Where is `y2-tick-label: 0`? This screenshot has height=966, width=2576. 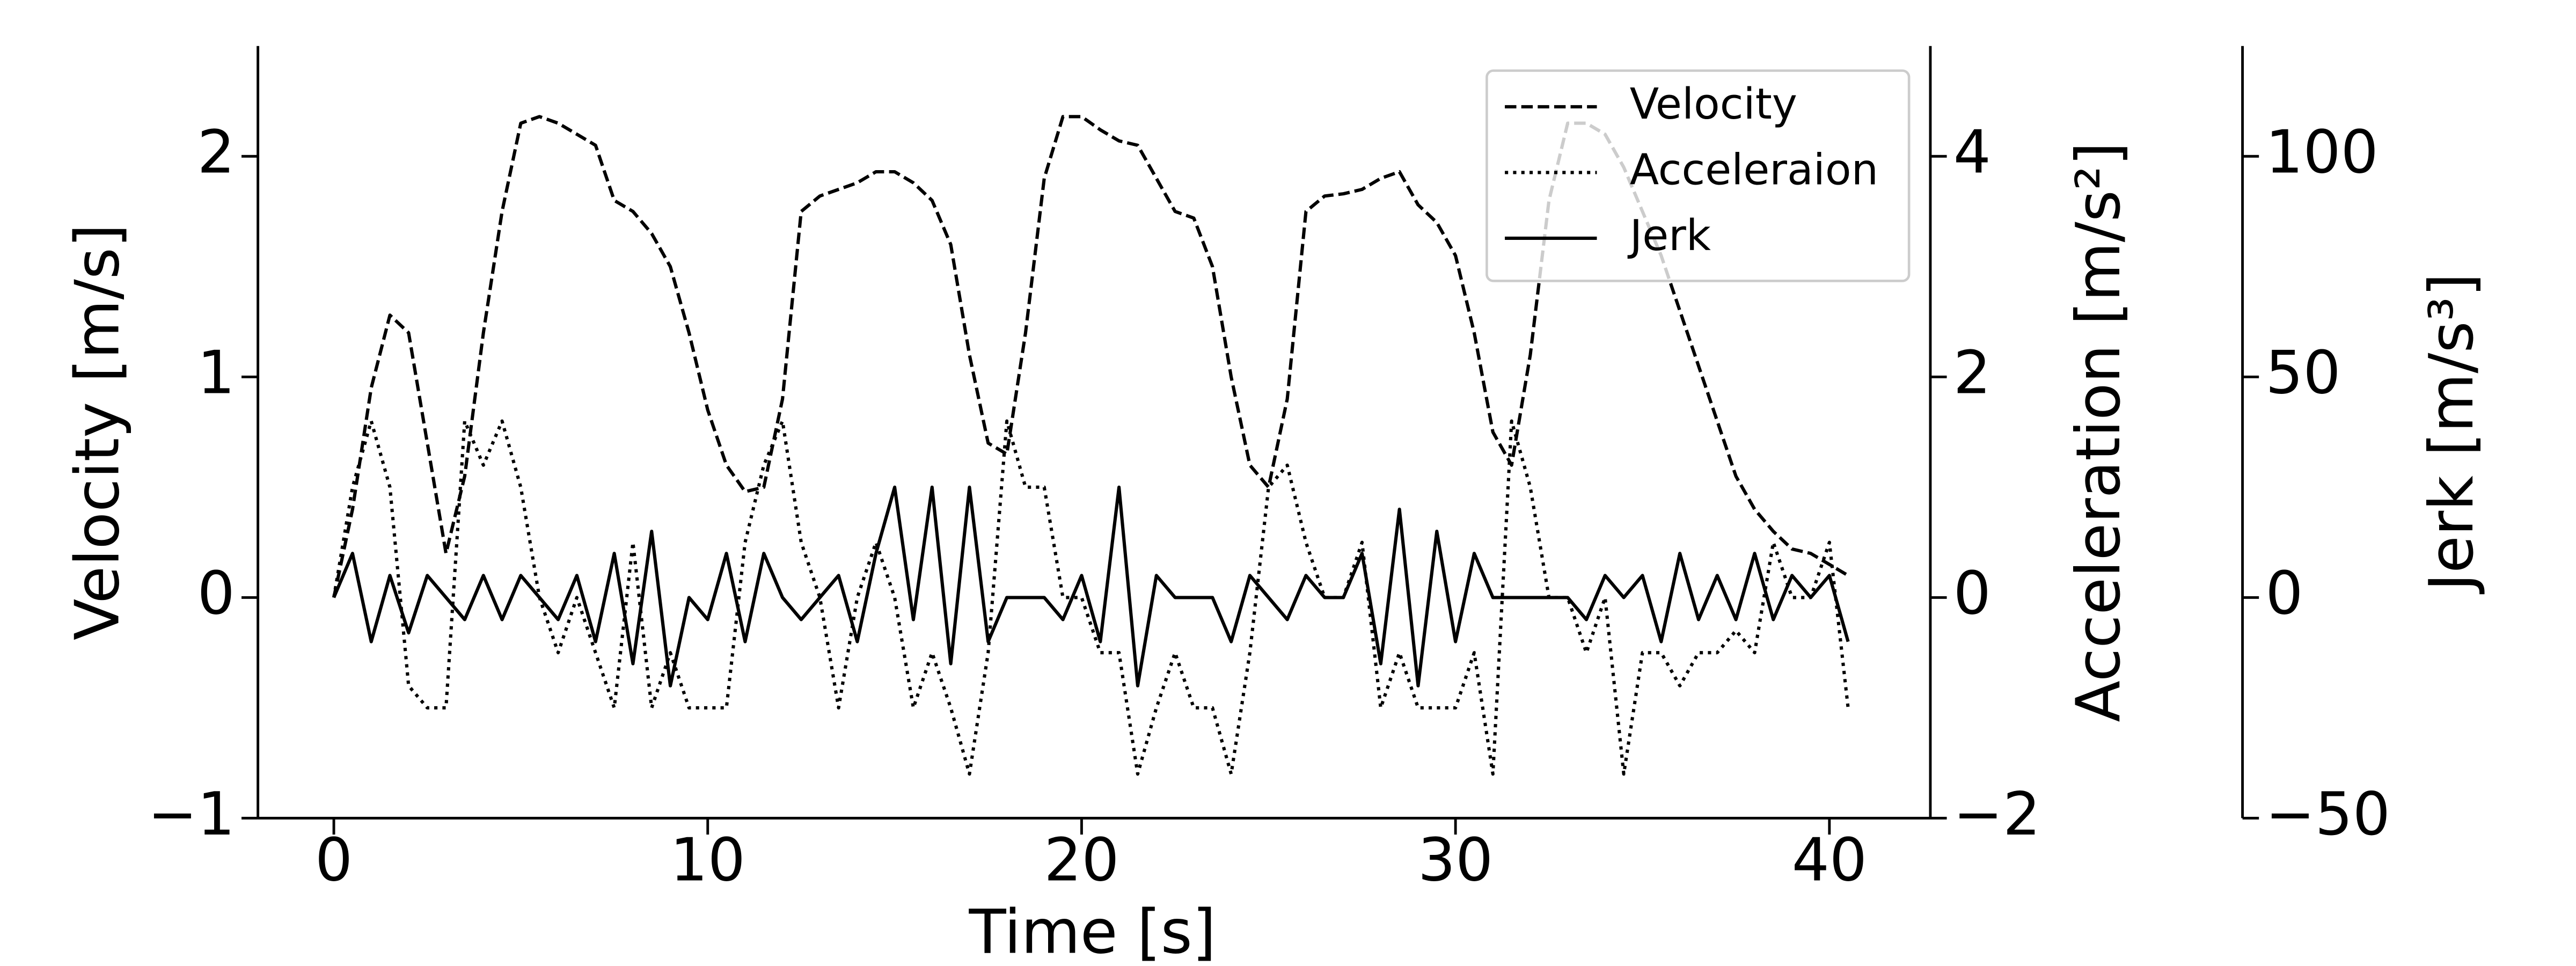
y2-tick-label: 0 is located at coordinates (1972, 593).